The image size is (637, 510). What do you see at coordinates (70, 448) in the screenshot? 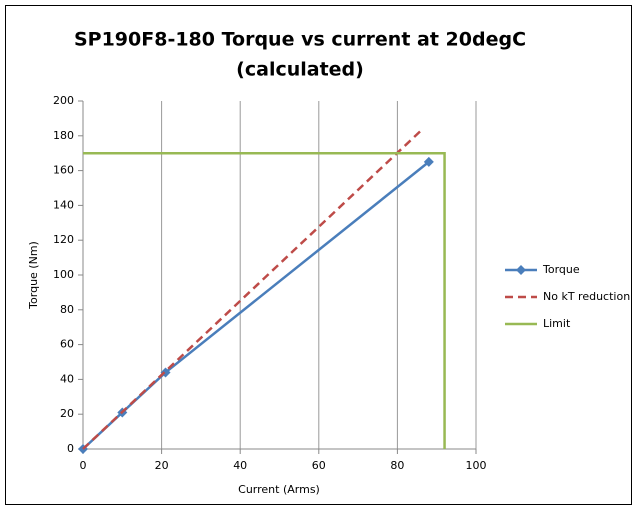
I see `y-tick-label: 0` at bounding box center [70, 448].